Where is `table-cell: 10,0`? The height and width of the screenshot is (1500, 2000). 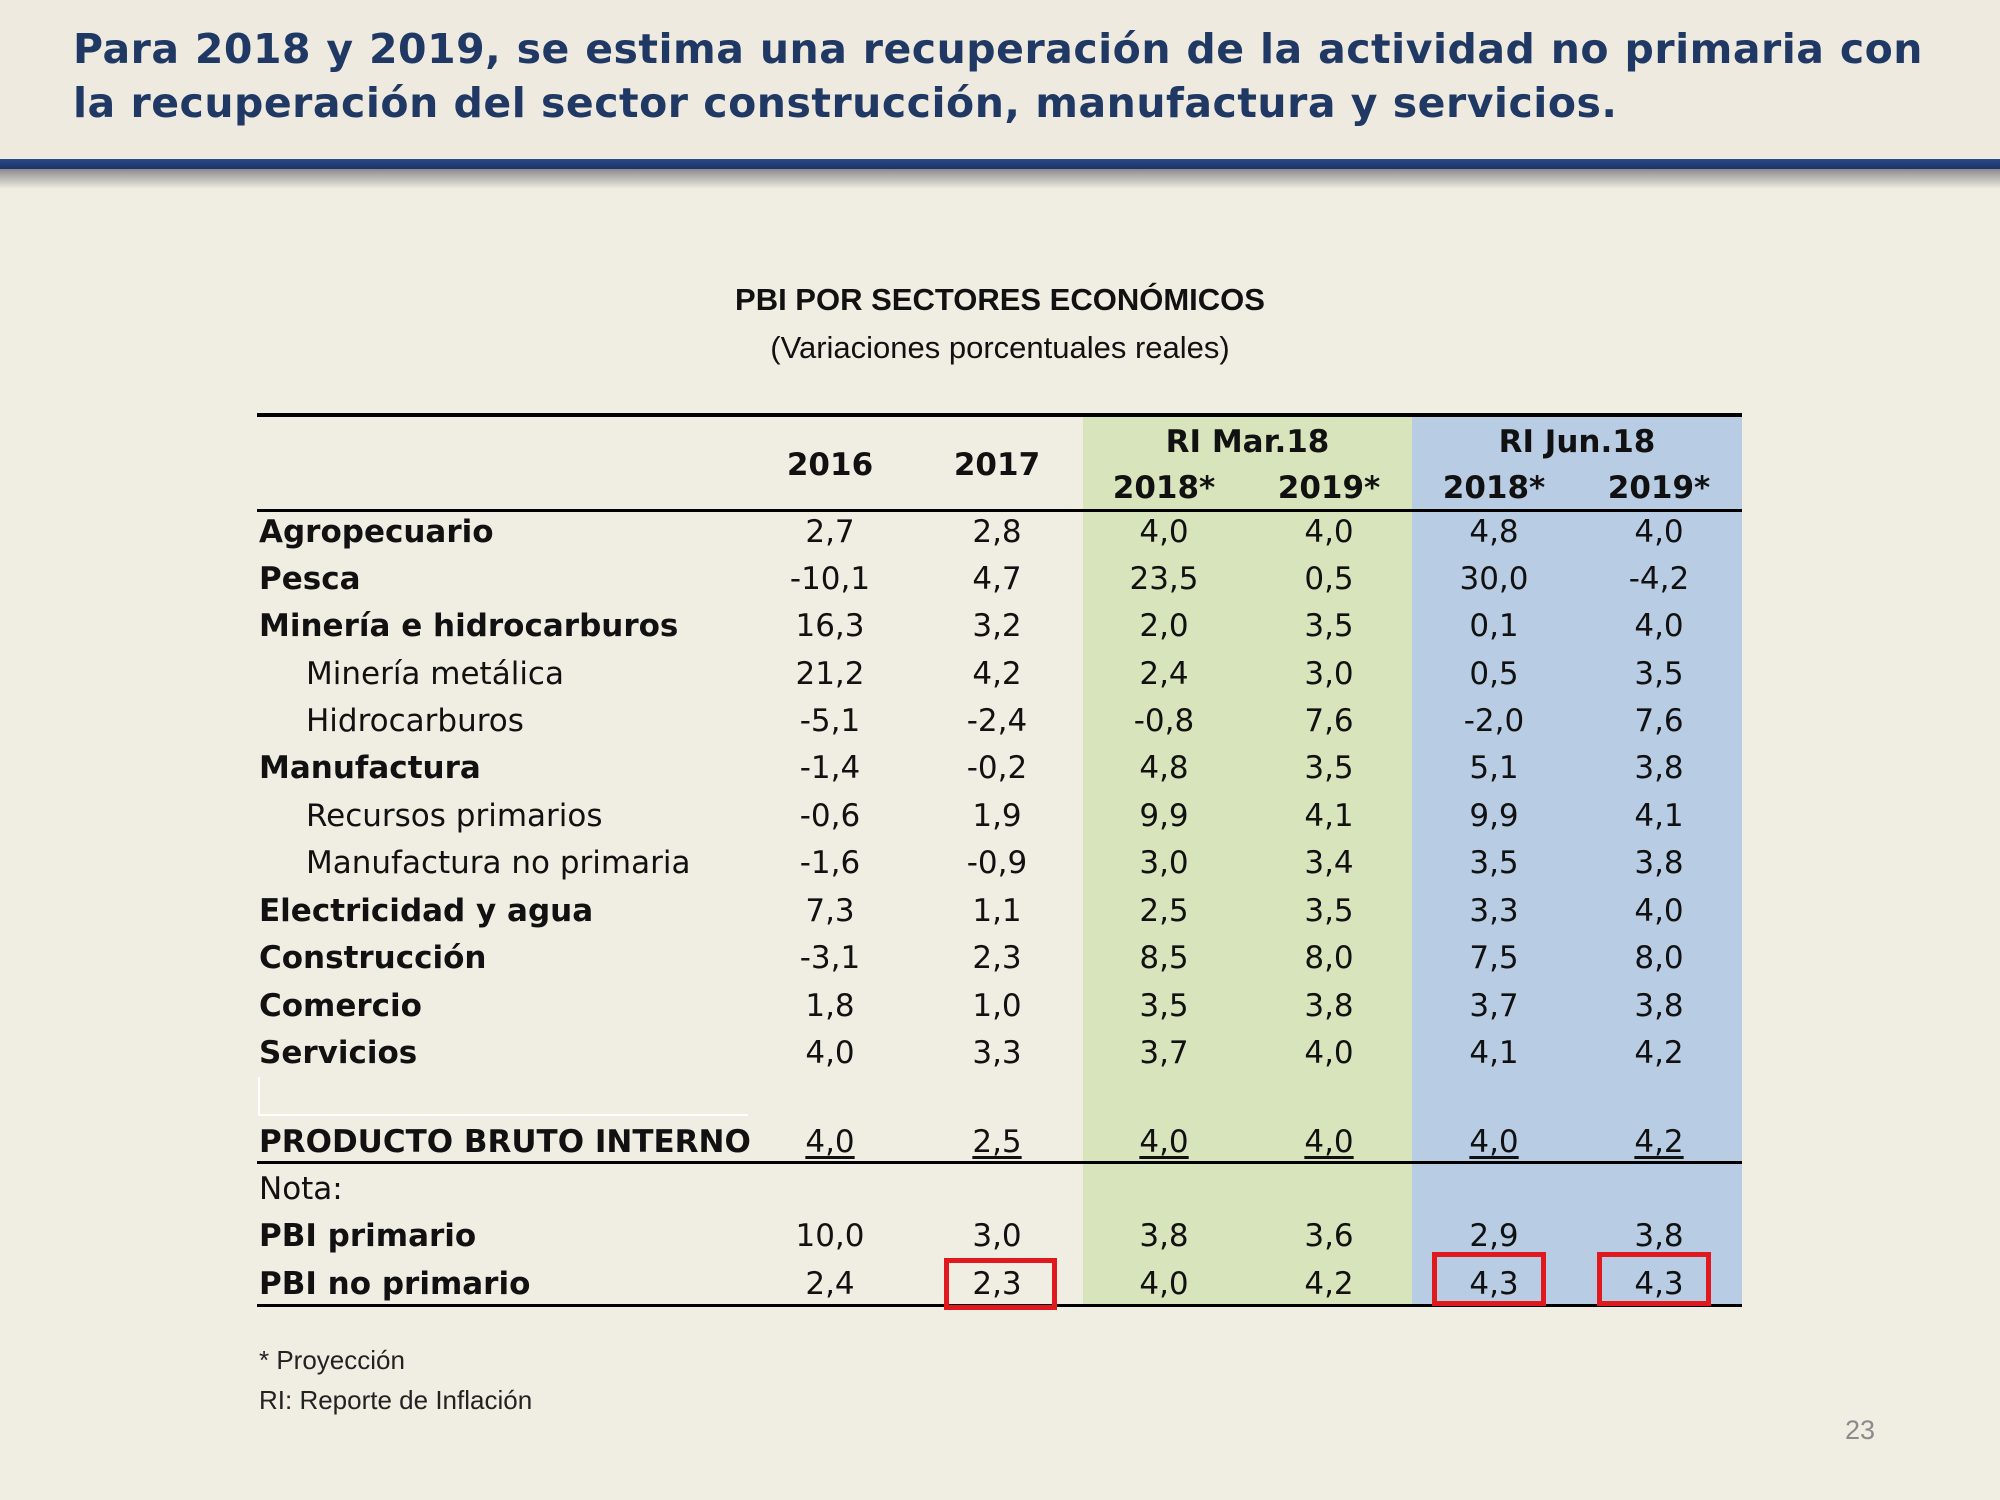
table-cell: 10,0 is located at coordinates (830, 1236).